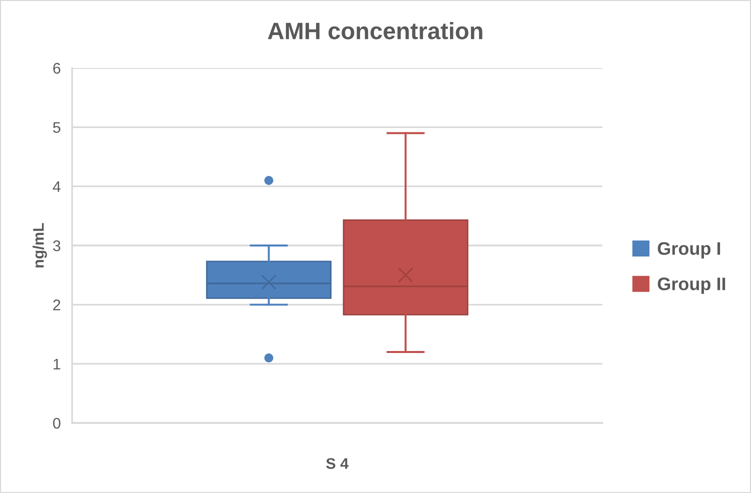  What do you see at coordinates (337, 463) in the screenshot?
I see `x-tick-label: S 4` at bounding box center [337, 463].